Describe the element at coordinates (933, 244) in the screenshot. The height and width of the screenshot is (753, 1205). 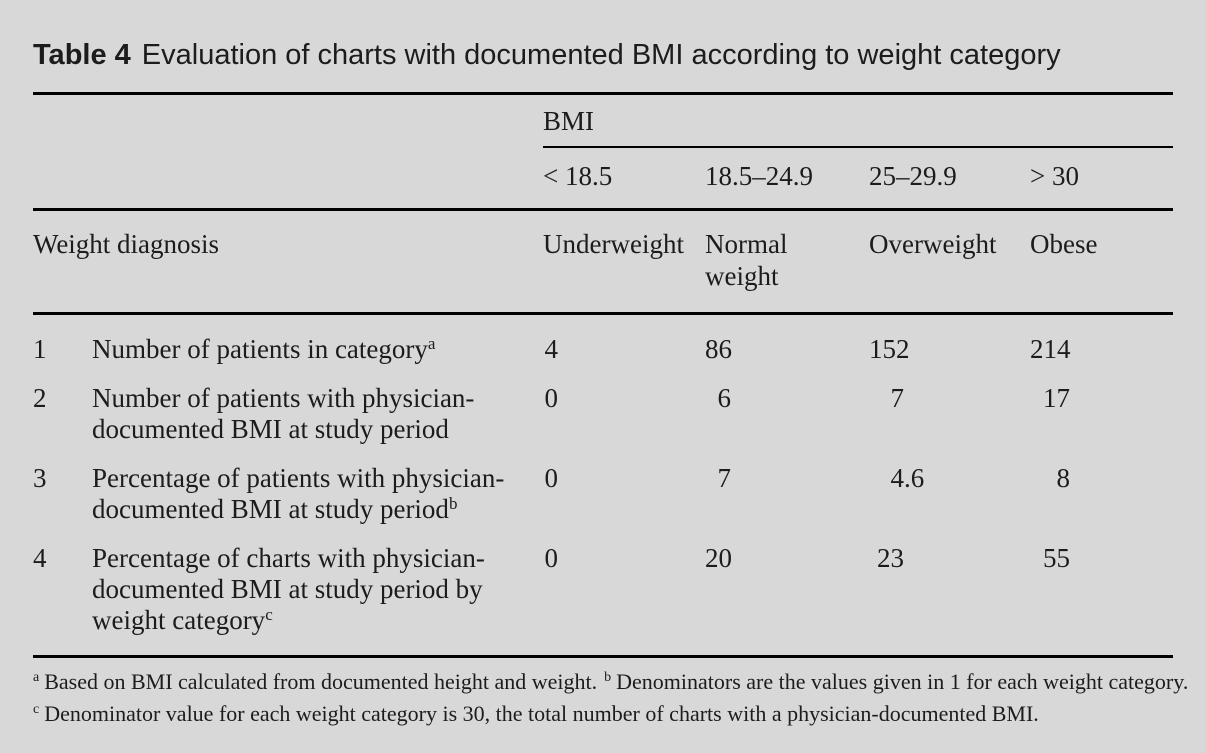
I see `category-header-overweight: Overweight` at that location.